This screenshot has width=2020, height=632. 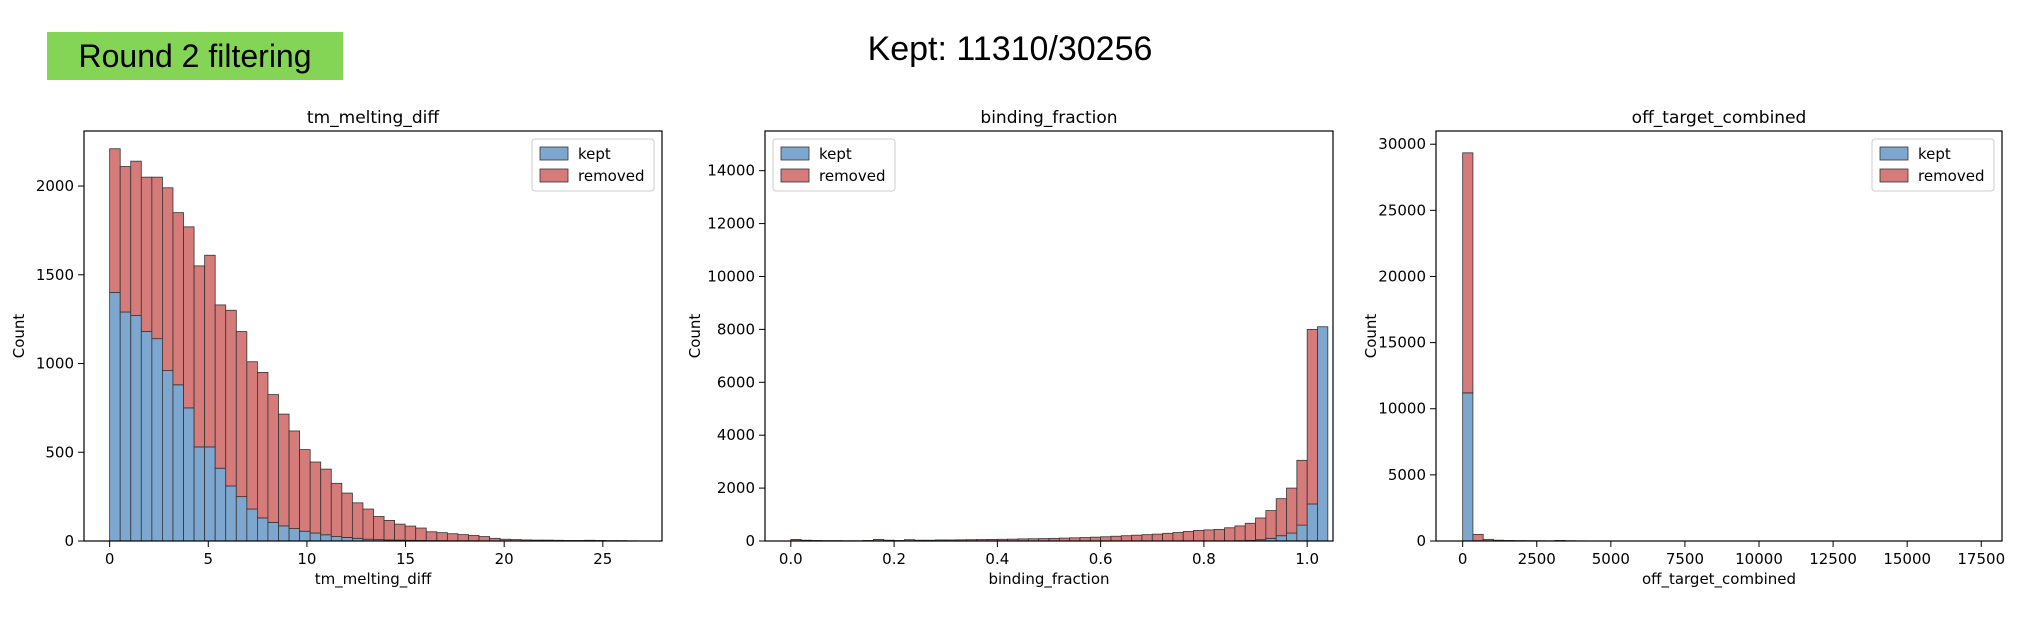 I want to click on x-tick-label: 0, so click(x=110, y=559).